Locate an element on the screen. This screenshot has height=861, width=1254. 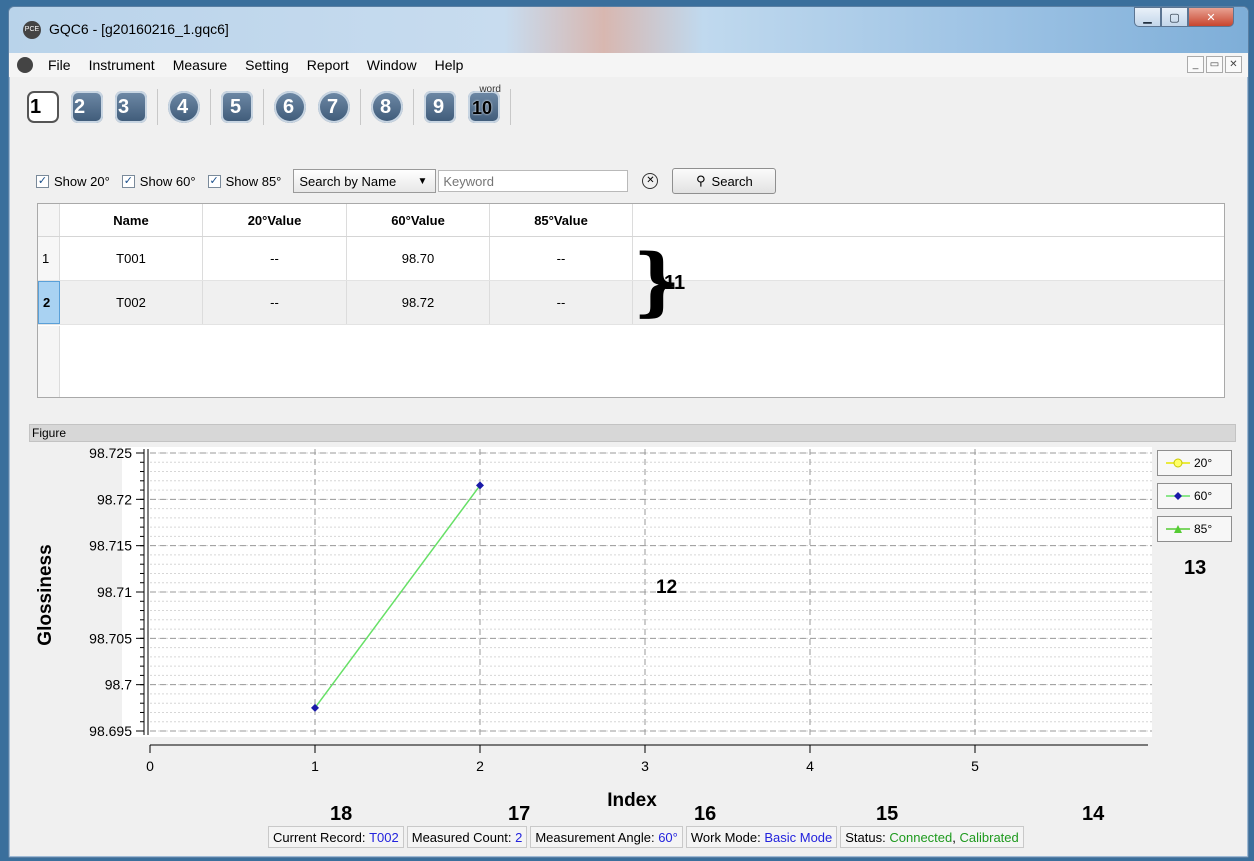
show-60-checkbox: ✓ Show 60° is located at coordinates (158, 181).